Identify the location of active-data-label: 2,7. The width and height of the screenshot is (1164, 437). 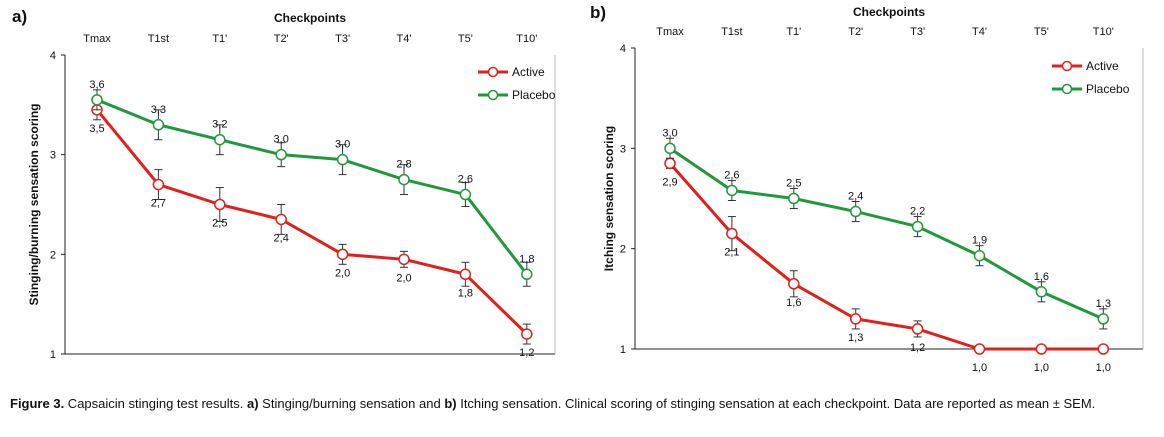
(158, 204).